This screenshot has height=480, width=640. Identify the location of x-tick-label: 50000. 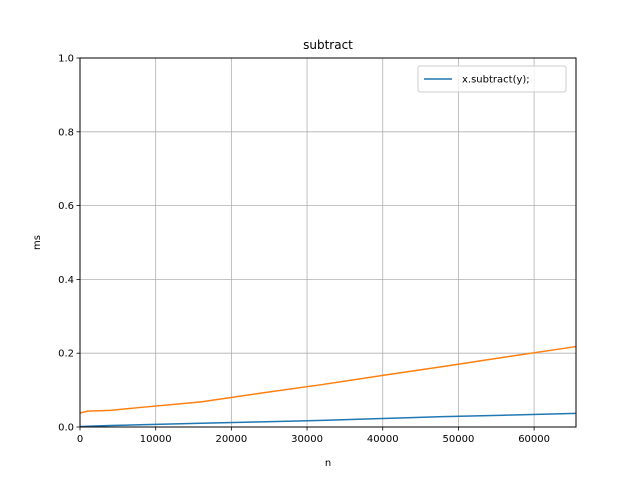
(459, 439).